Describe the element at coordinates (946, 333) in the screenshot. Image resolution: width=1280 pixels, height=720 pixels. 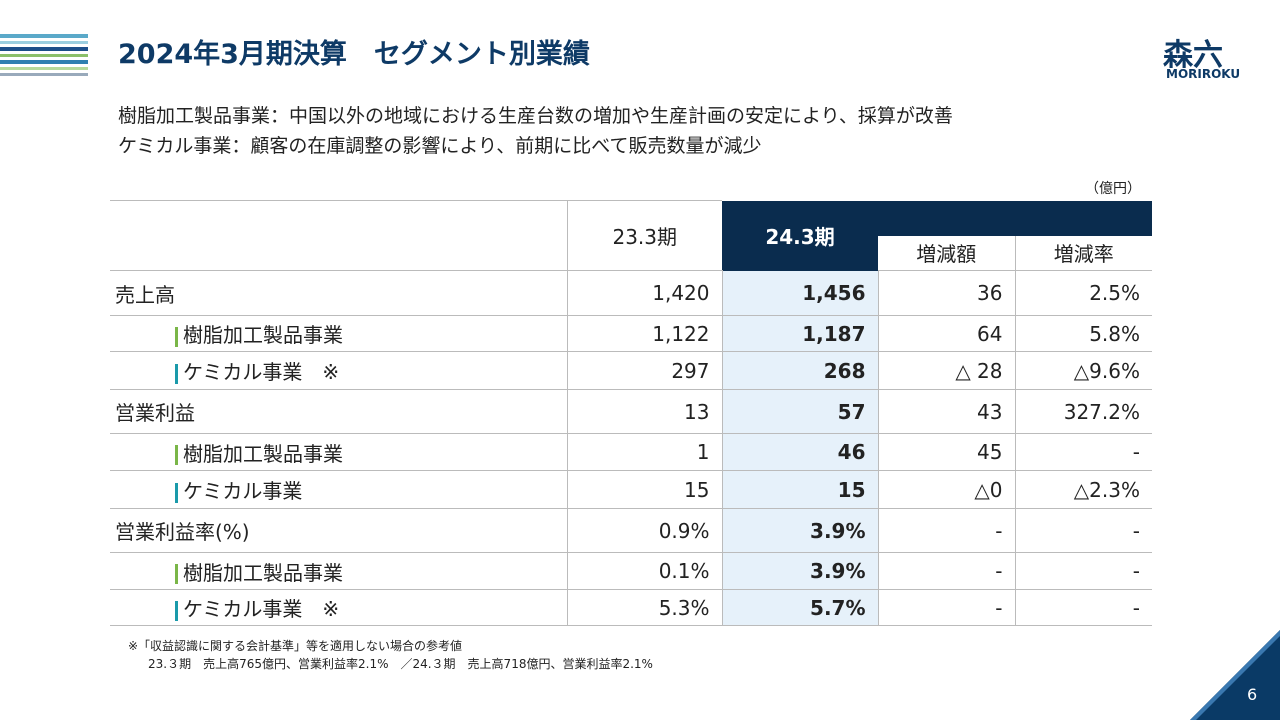
I see `cell: 64` at that location.